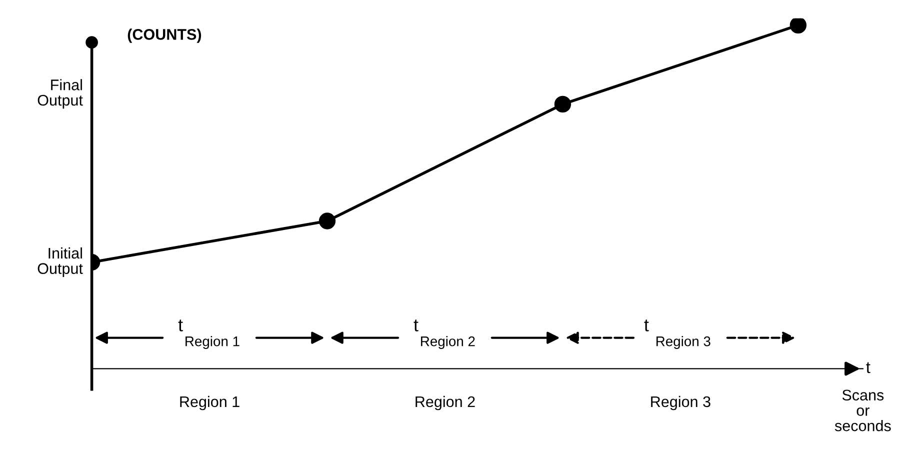 The height and width of the screenshot is (458, 918). What do you see at coordinates (677, 334) in the screenshot?
I see `annotation: t Region 3` at bounding box center [677, 334].